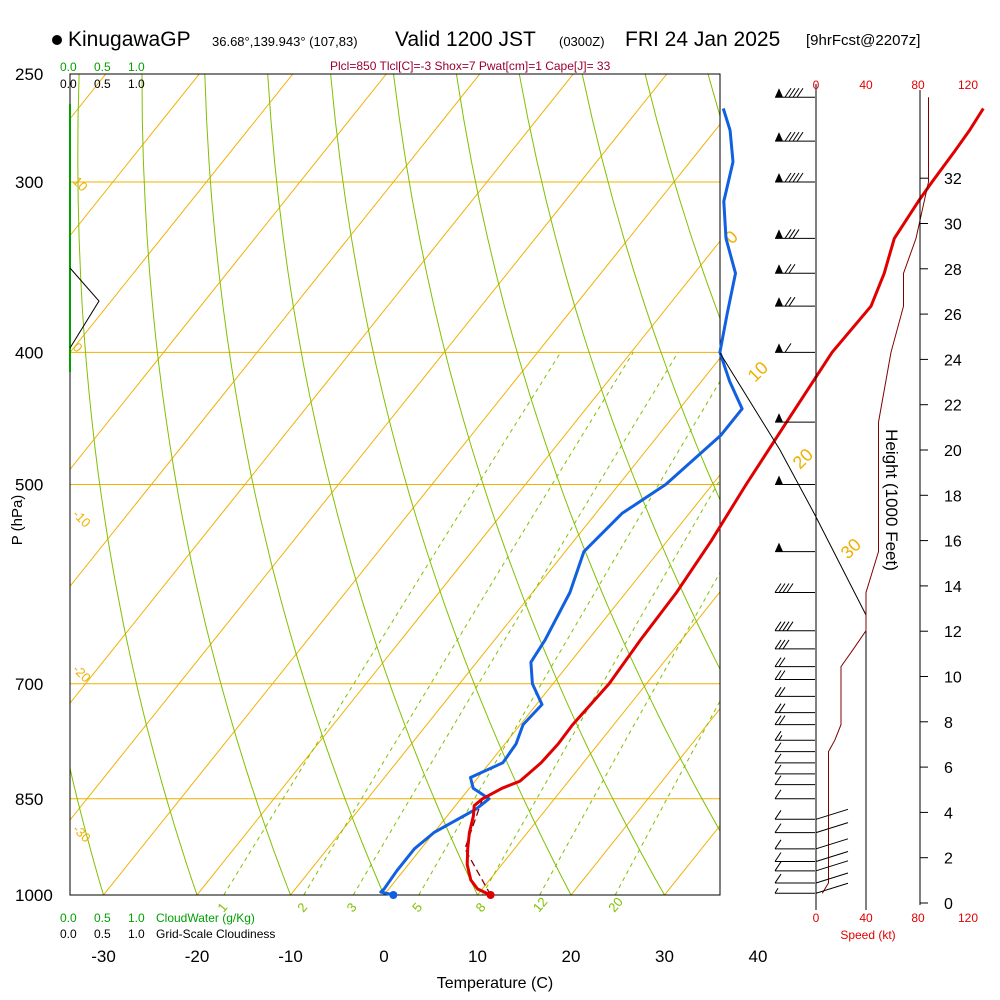  I want to click on speed-axis-title: Speed (kt), so click(867, 935).